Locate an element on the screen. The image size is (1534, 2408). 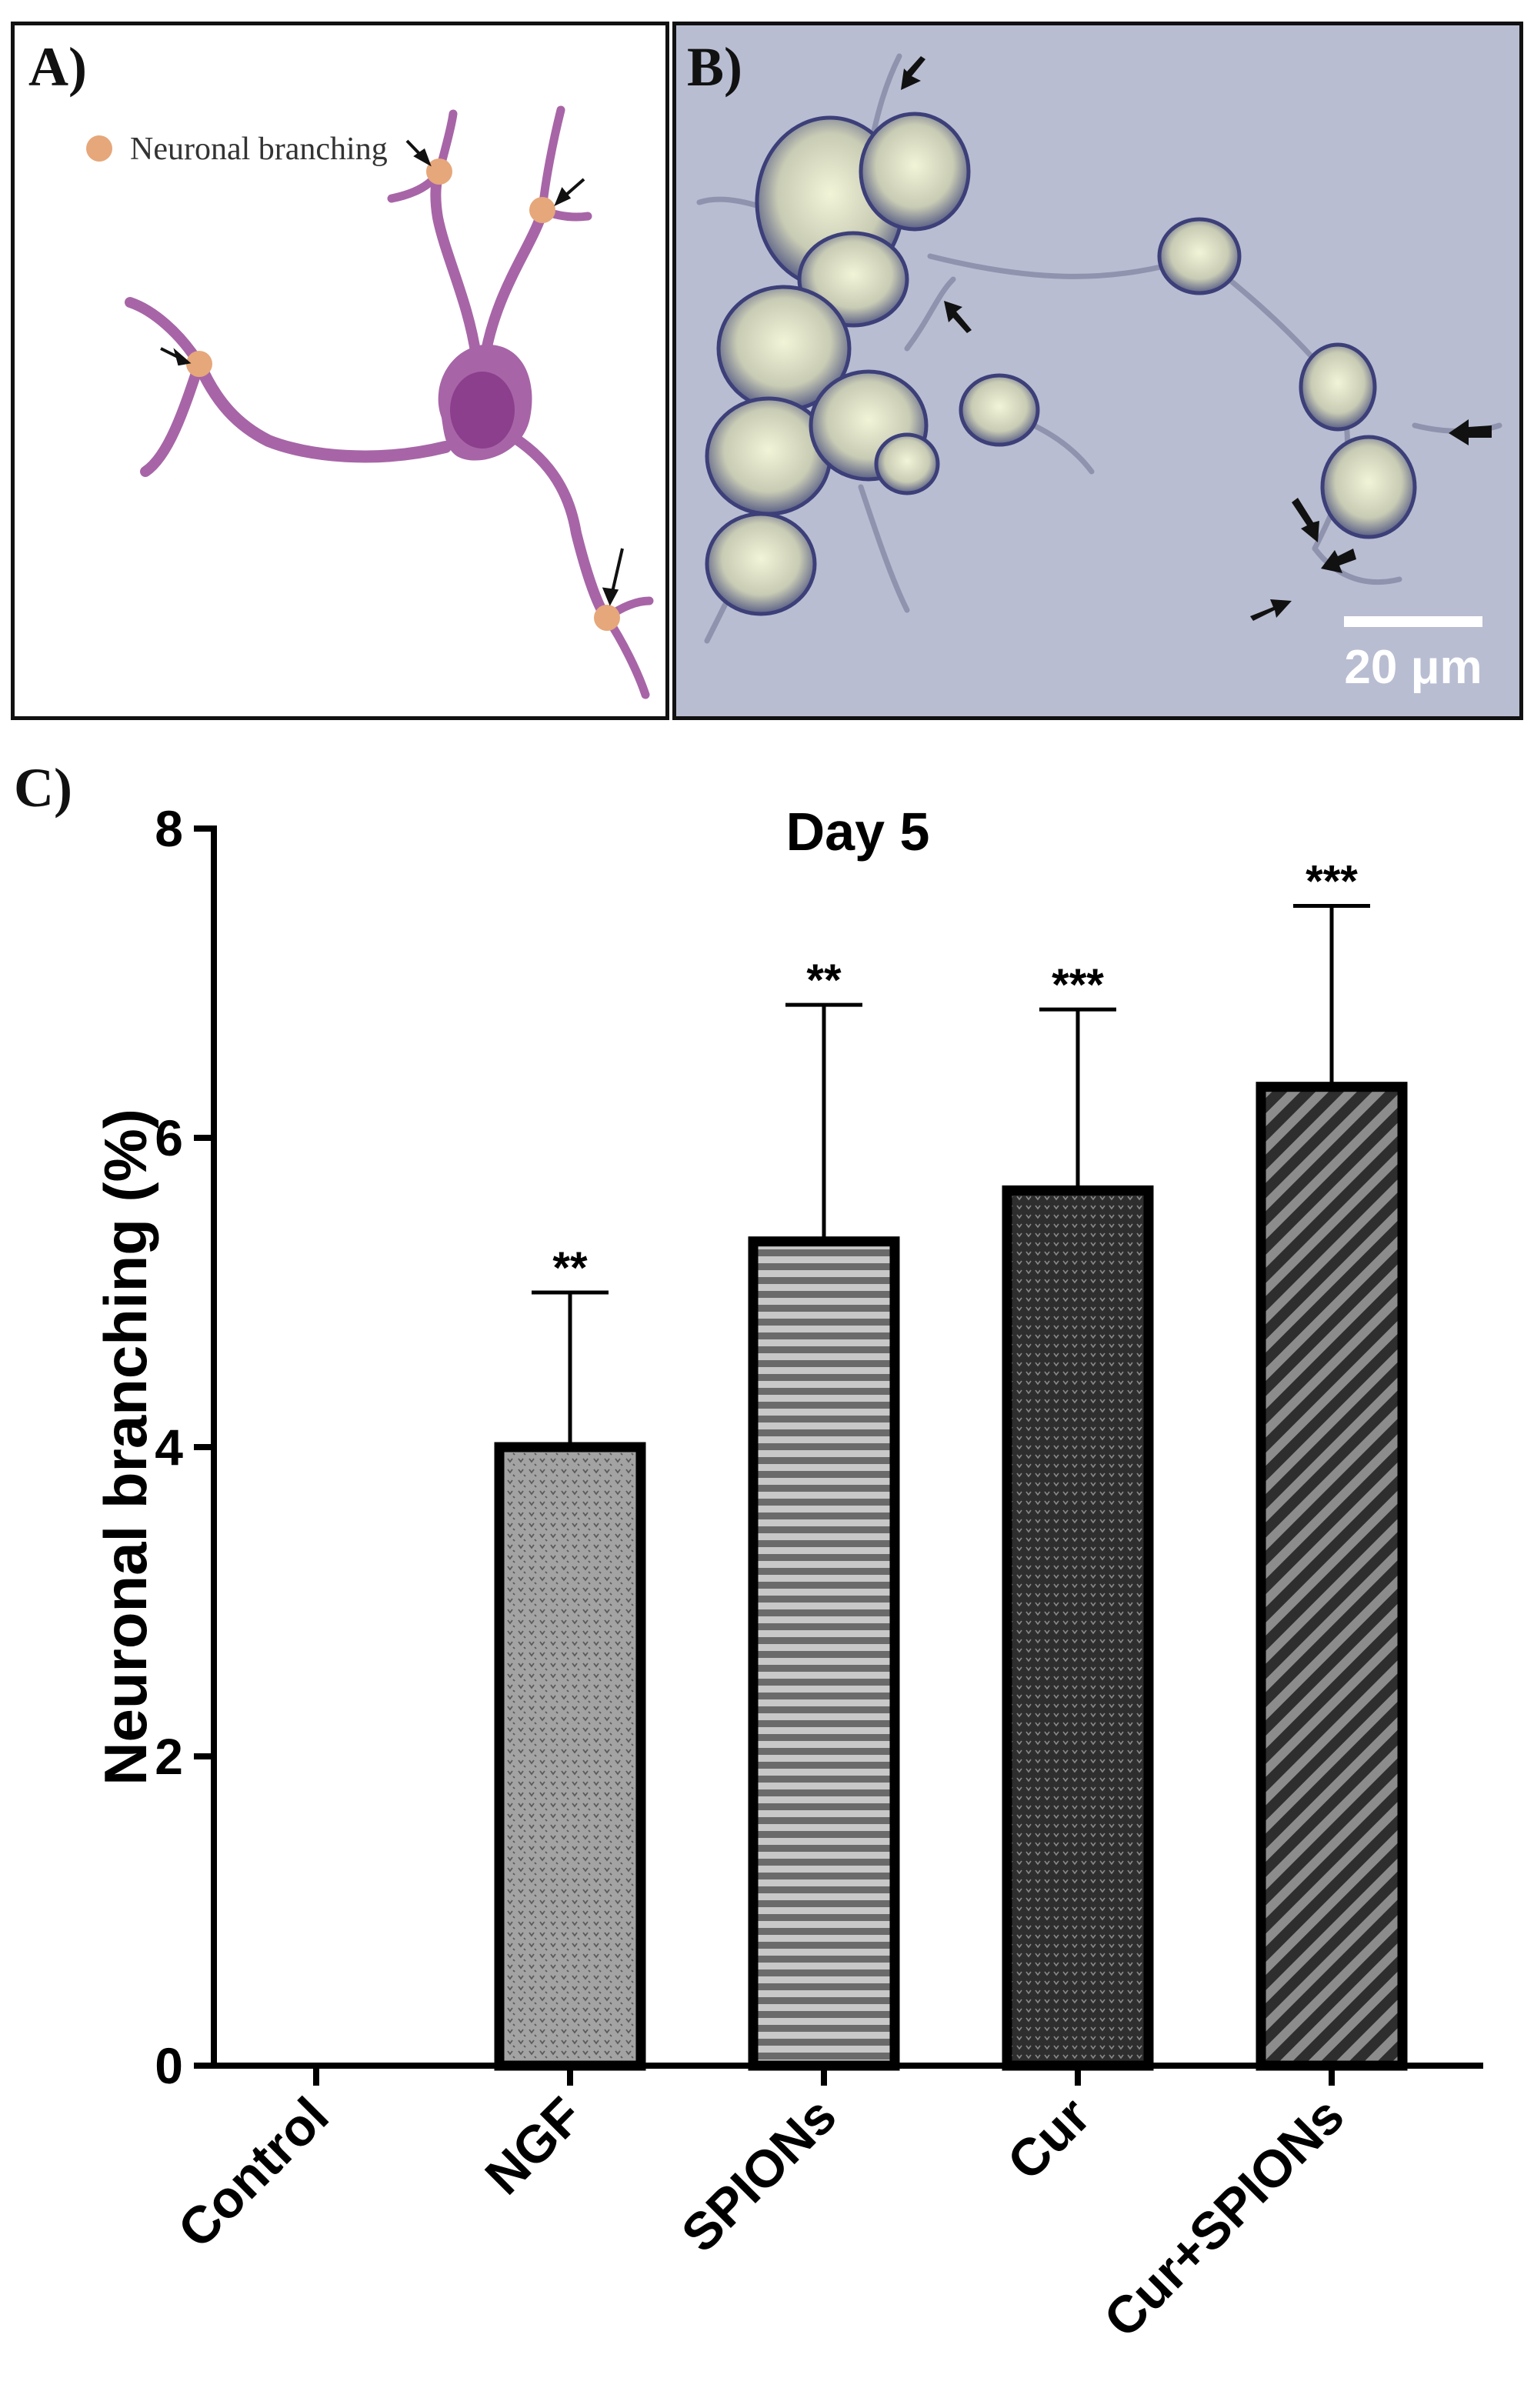
panel-label-b: B) is located at coordinates (714, 67).